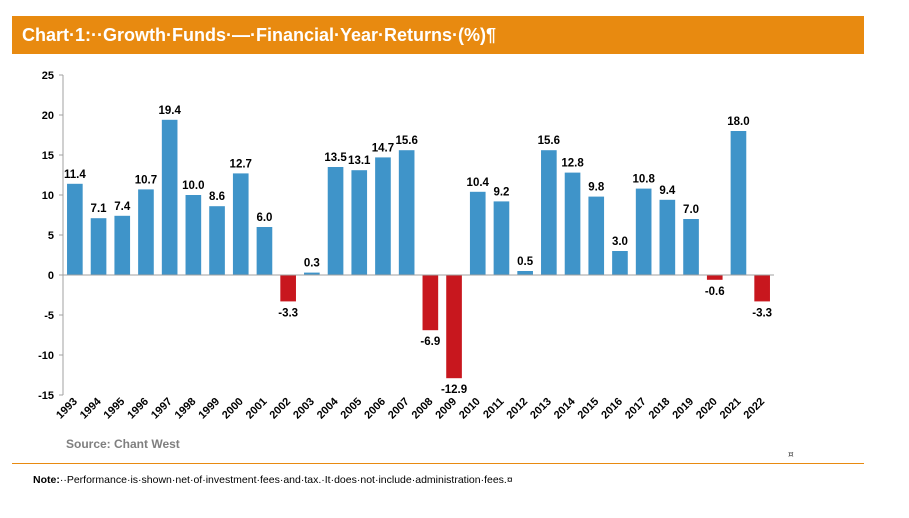  Describe the element at coordinates (48, 76) in the screenshot. I see `y-tick-label: 25` at that location.